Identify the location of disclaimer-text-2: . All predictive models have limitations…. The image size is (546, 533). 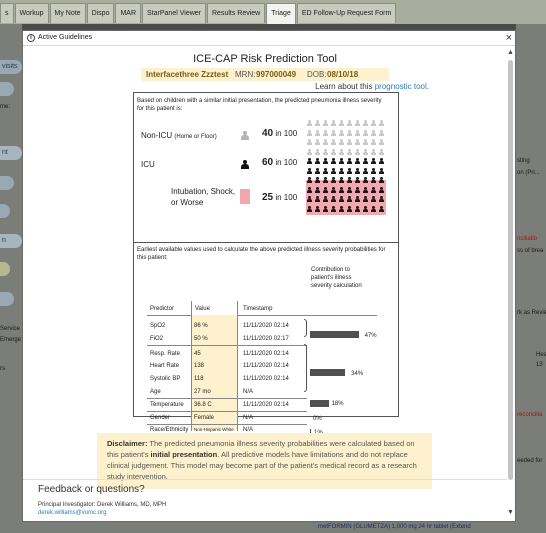
(262, 465).